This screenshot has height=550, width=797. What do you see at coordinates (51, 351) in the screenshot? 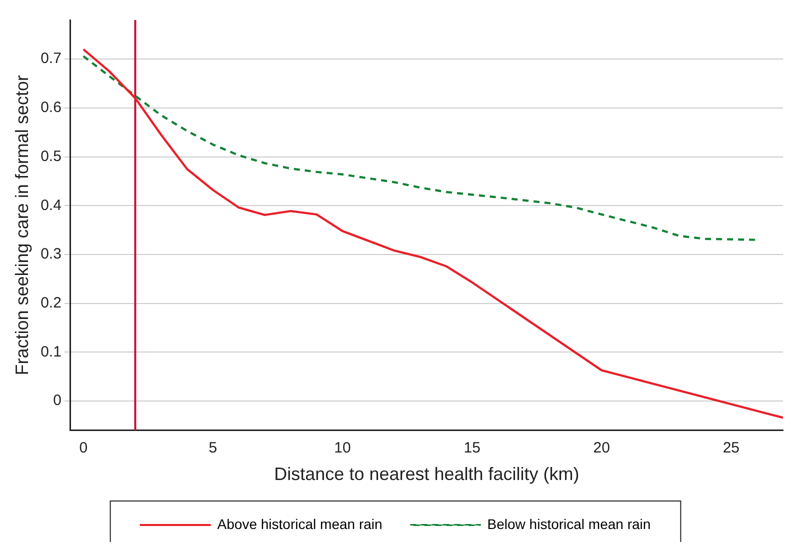
I see `y-tick-label: 0.1` at bounding box center [51, 351].